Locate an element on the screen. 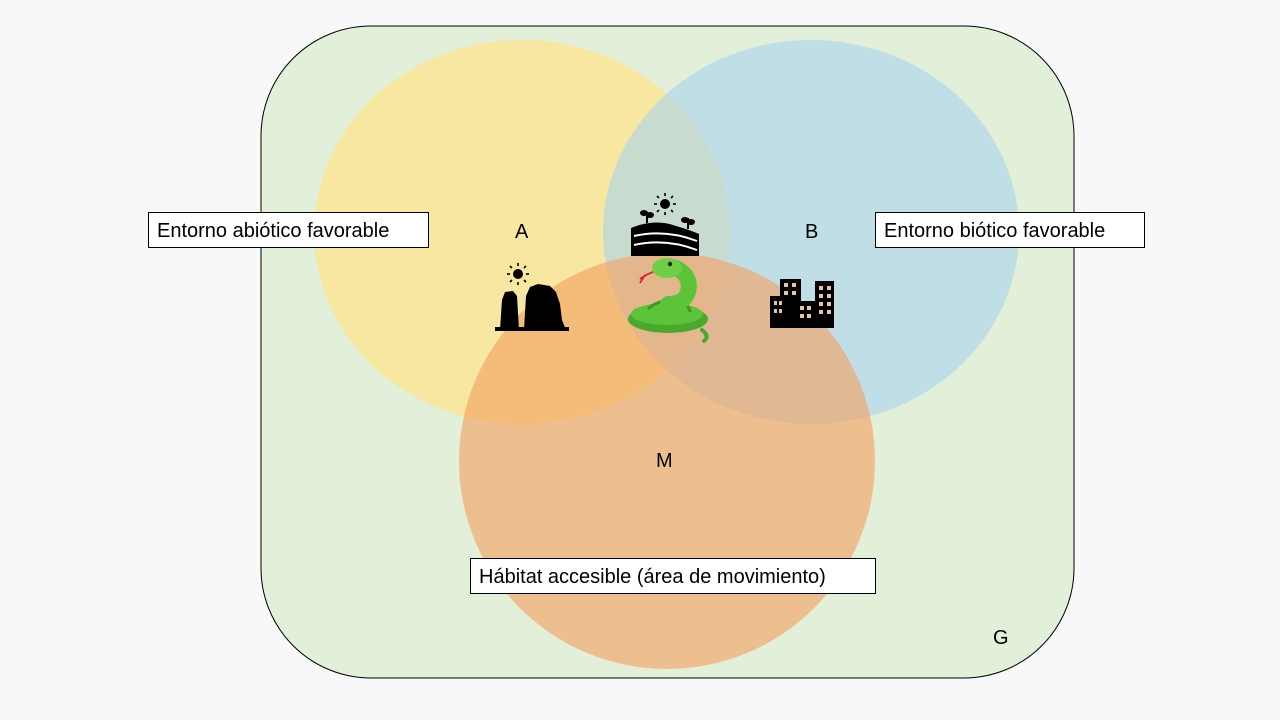  rock-formation-sun-icon is located at coordinates (532, 297).